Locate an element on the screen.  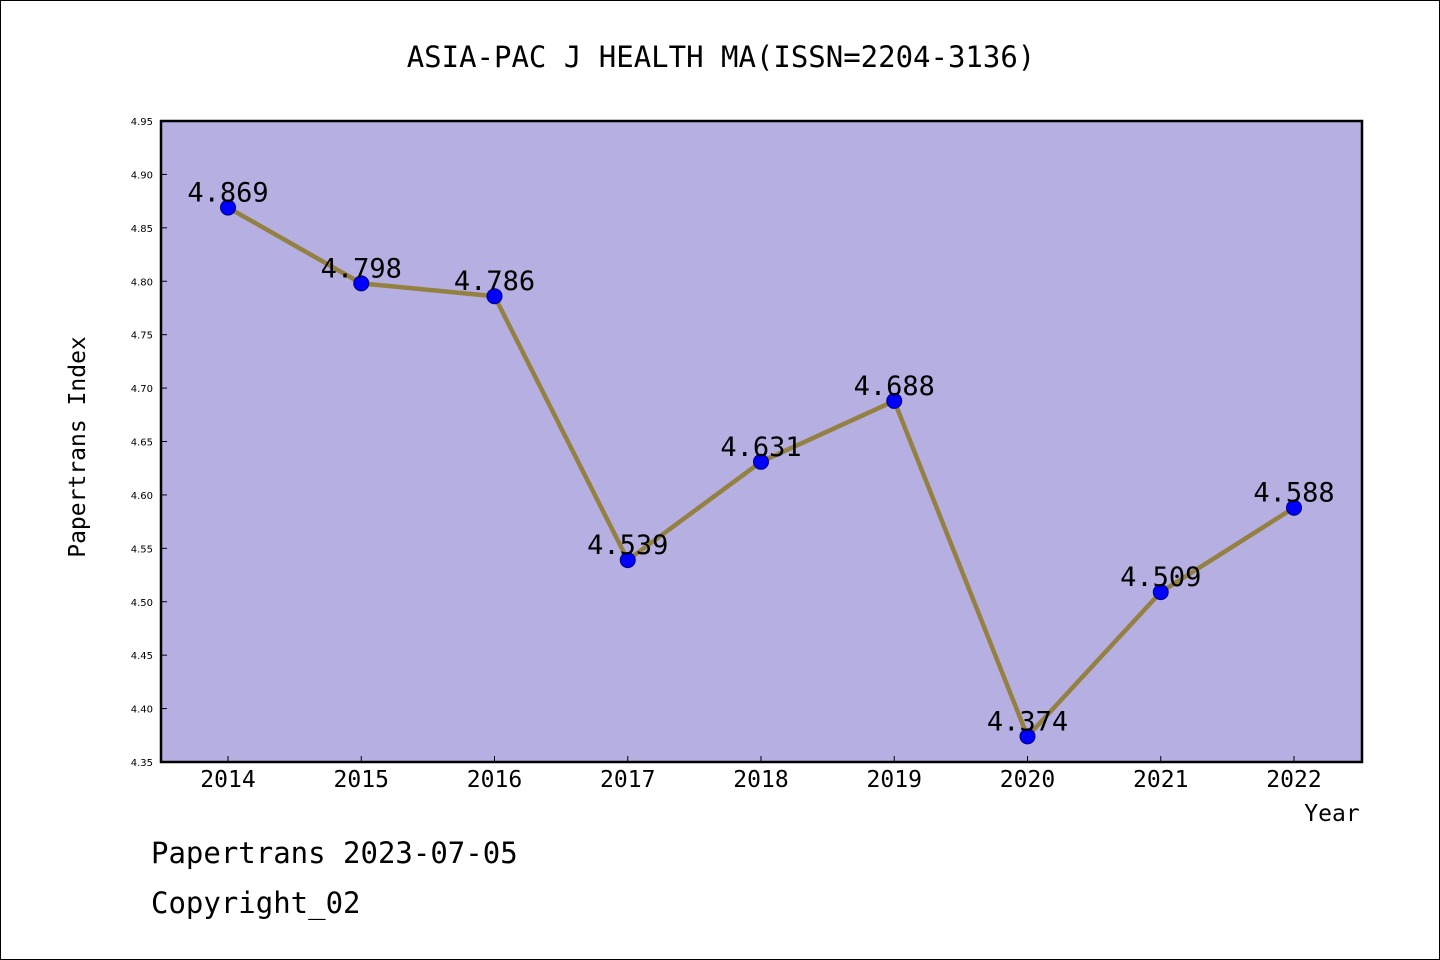
x-tick-label: 2021 is located at coordinates (1160, 780).